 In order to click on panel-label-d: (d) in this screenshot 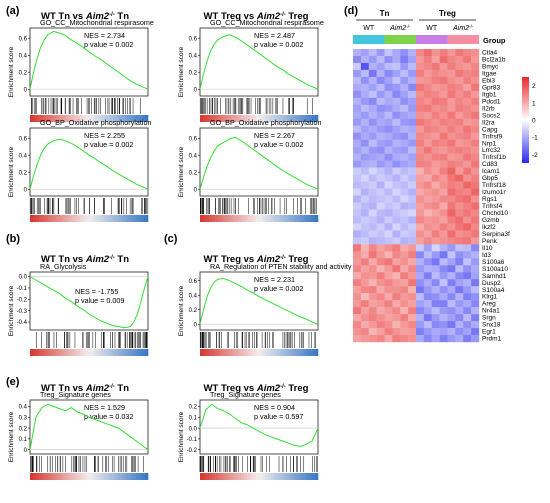, I will do `click(351, 11)`.